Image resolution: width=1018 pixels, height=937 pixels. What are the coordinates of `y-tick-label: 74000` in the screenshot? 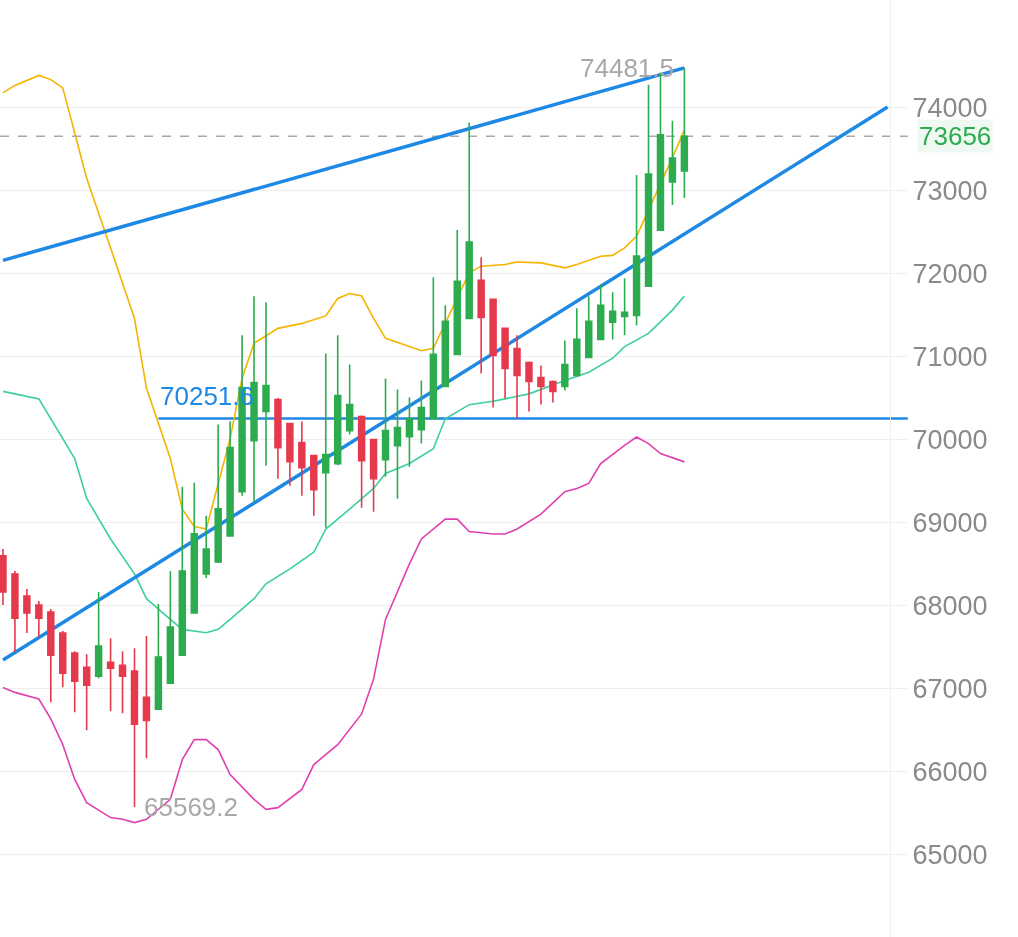 It's located at (950, 108).